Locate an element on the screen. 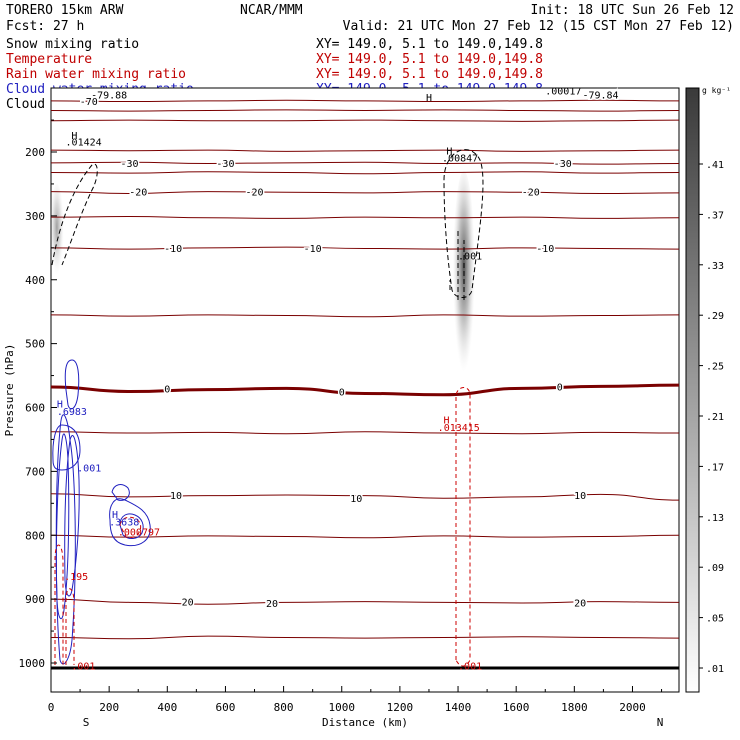 The image size is (740, 740). colorbar-tick-label: .21 is located at coordinates (715, 417).